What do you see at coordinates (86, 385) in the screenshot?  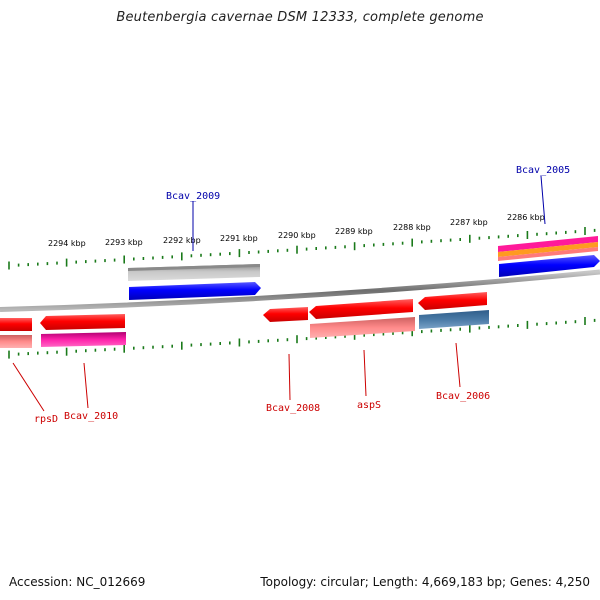 I see `leader-bcav-2010` at bounding box center [86, 385].